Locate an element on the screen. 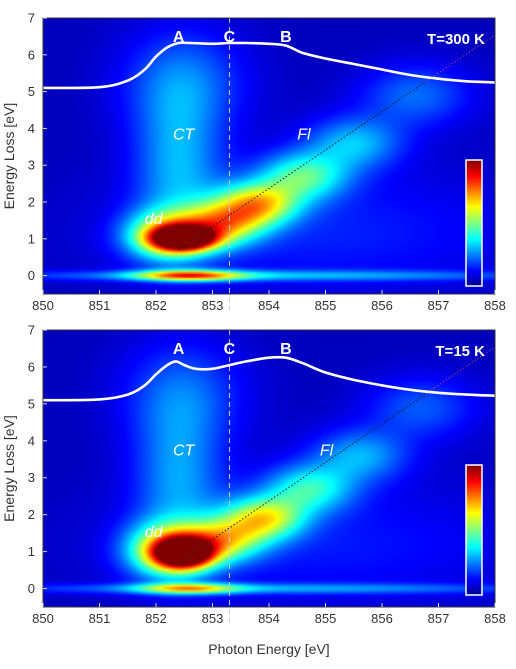  temperature-label: T=15 K is located at coordinates (460, 351).